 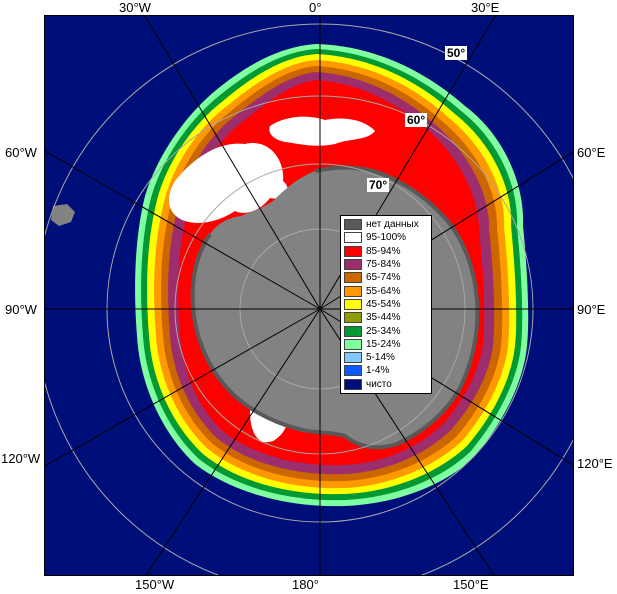 I want to click on legend-row: 85-94%, so click(x=386, y=251).